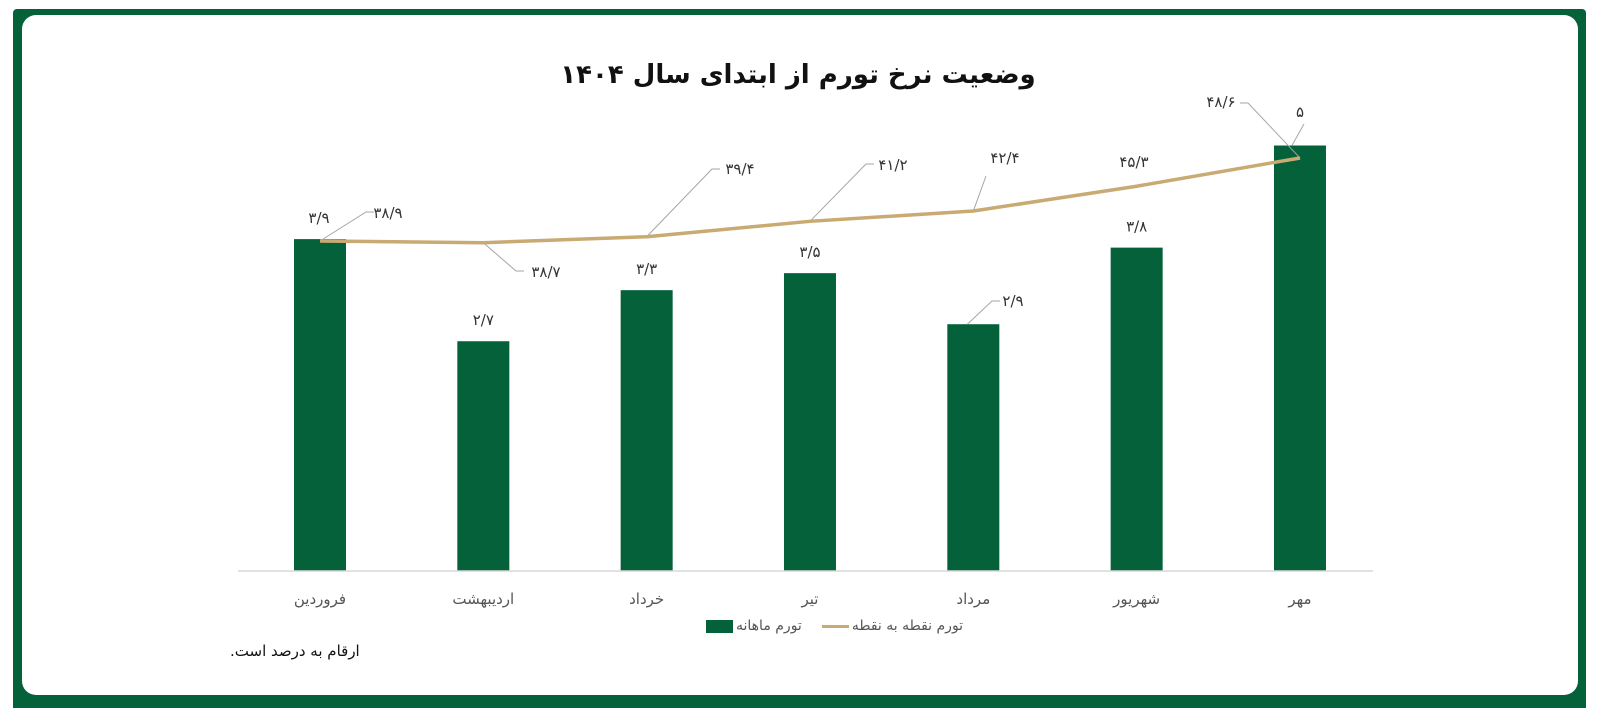 This screenshot has width=1600, height=708. What do you see at coordinates (809, 599) in the screenshot?
I see `x-axis-category-label: تیر` at bounding box center [809, 599].